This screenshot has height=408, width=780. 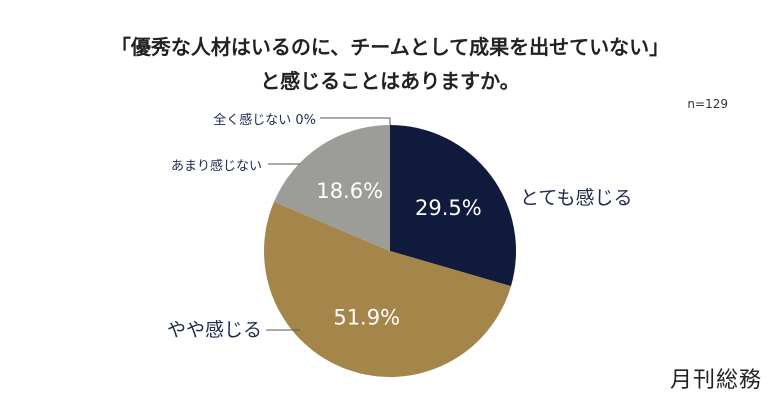 I want to click on brand-logo: 月刊総務, so click(x=715, y=380).